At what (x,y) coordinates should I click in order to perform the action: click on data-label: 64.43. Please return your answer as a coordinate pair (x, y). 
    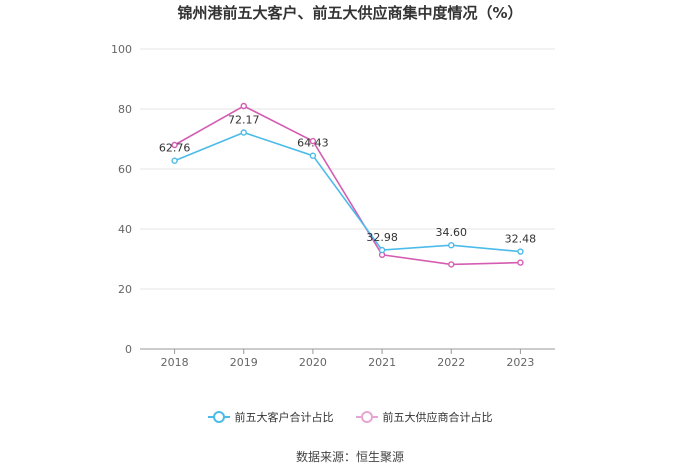
    Looking at the image, I should click on (313, 143).